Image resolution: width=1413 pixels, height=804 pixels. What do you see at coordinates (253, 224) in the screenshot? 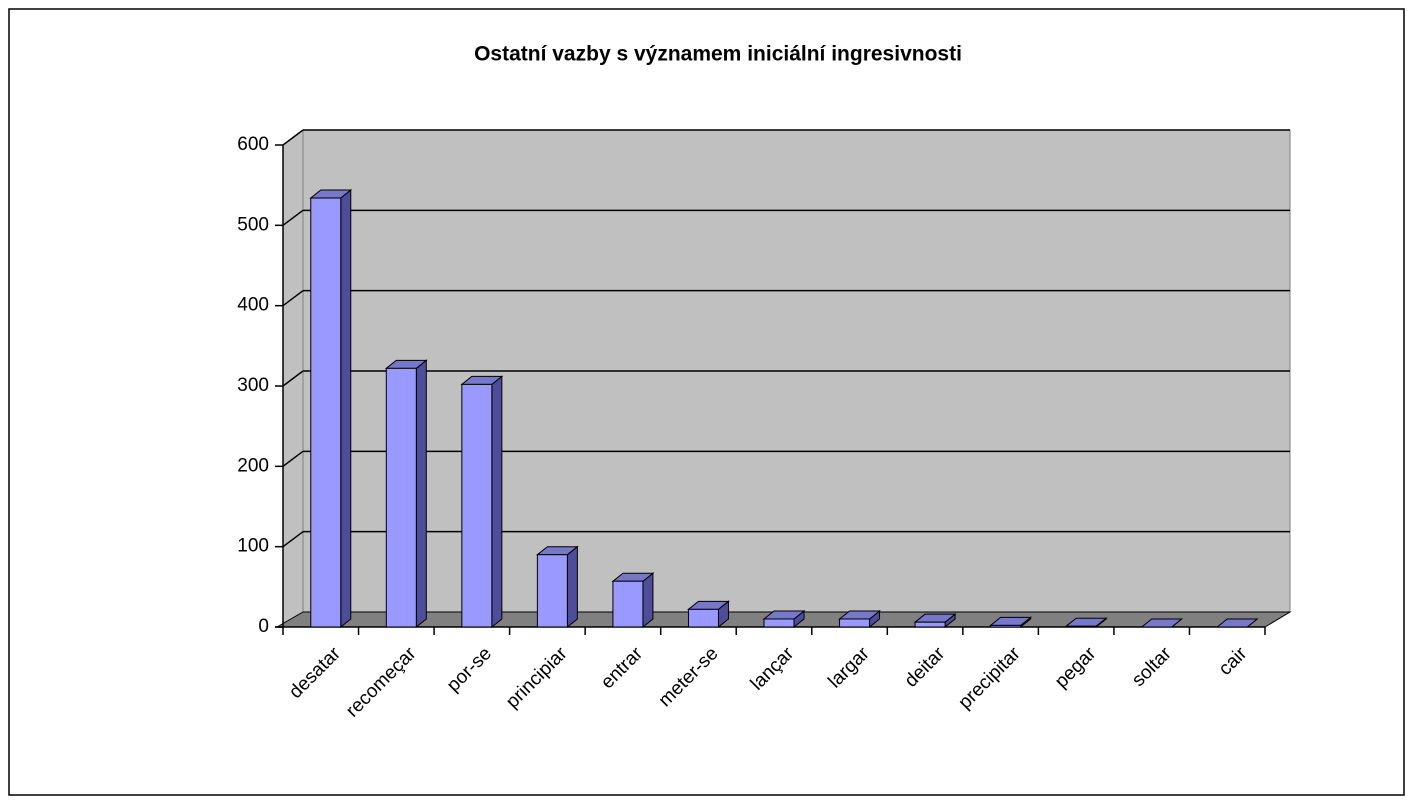
I see `y-tick-label: 500` at bounding box center [253, 224].